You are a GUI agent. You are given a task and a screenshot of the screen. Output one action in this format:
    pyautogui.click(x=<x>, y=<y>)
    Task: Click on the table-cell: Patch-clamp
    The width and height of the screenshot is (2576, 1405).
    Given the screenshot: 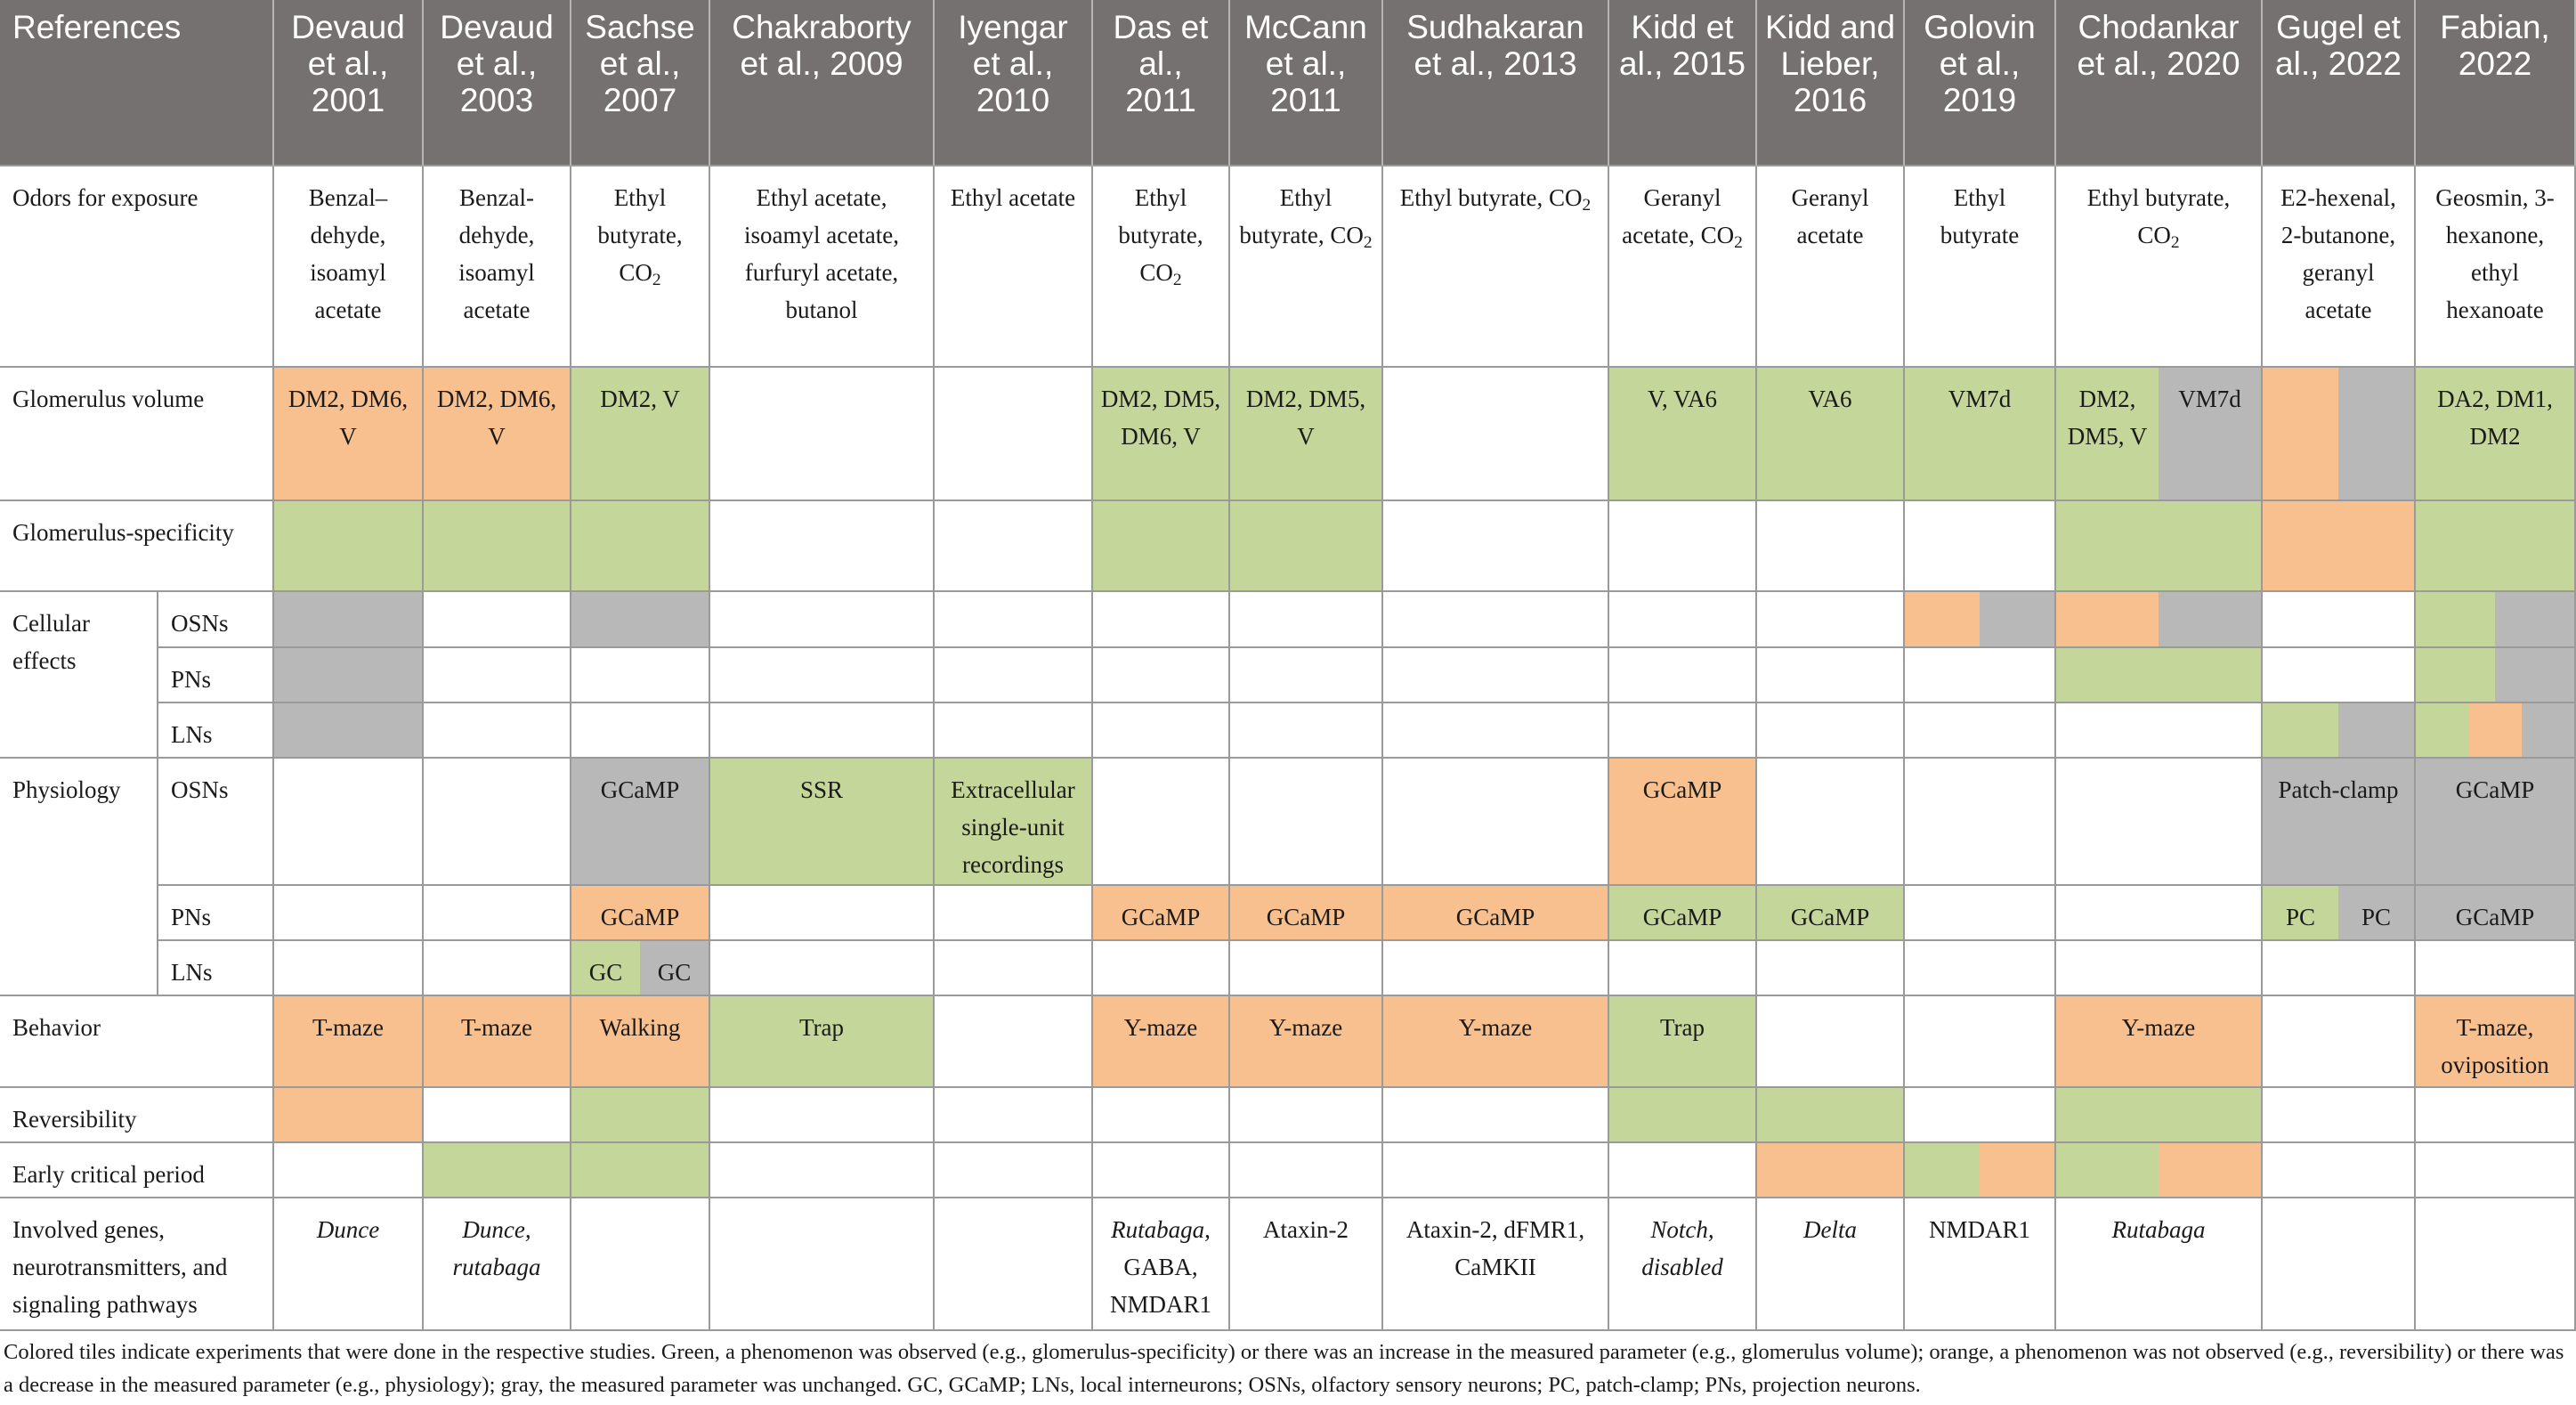 What is the action you would take?
    pyautogui.click(x=2339, y=822)
    